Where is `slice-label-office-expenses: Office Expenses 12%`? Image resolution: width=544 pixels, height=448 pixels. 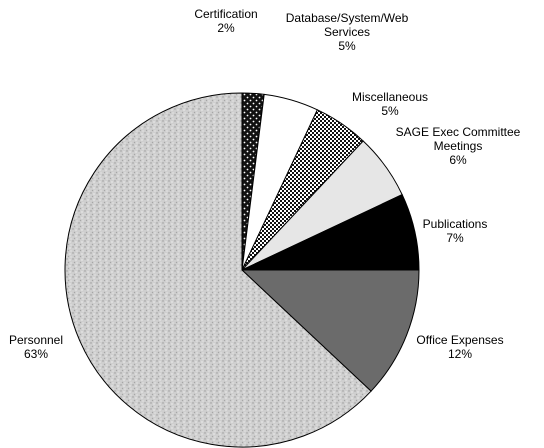 slice-label-office-expenses: Office Expenses 12% is located at coordinates (459, 347).